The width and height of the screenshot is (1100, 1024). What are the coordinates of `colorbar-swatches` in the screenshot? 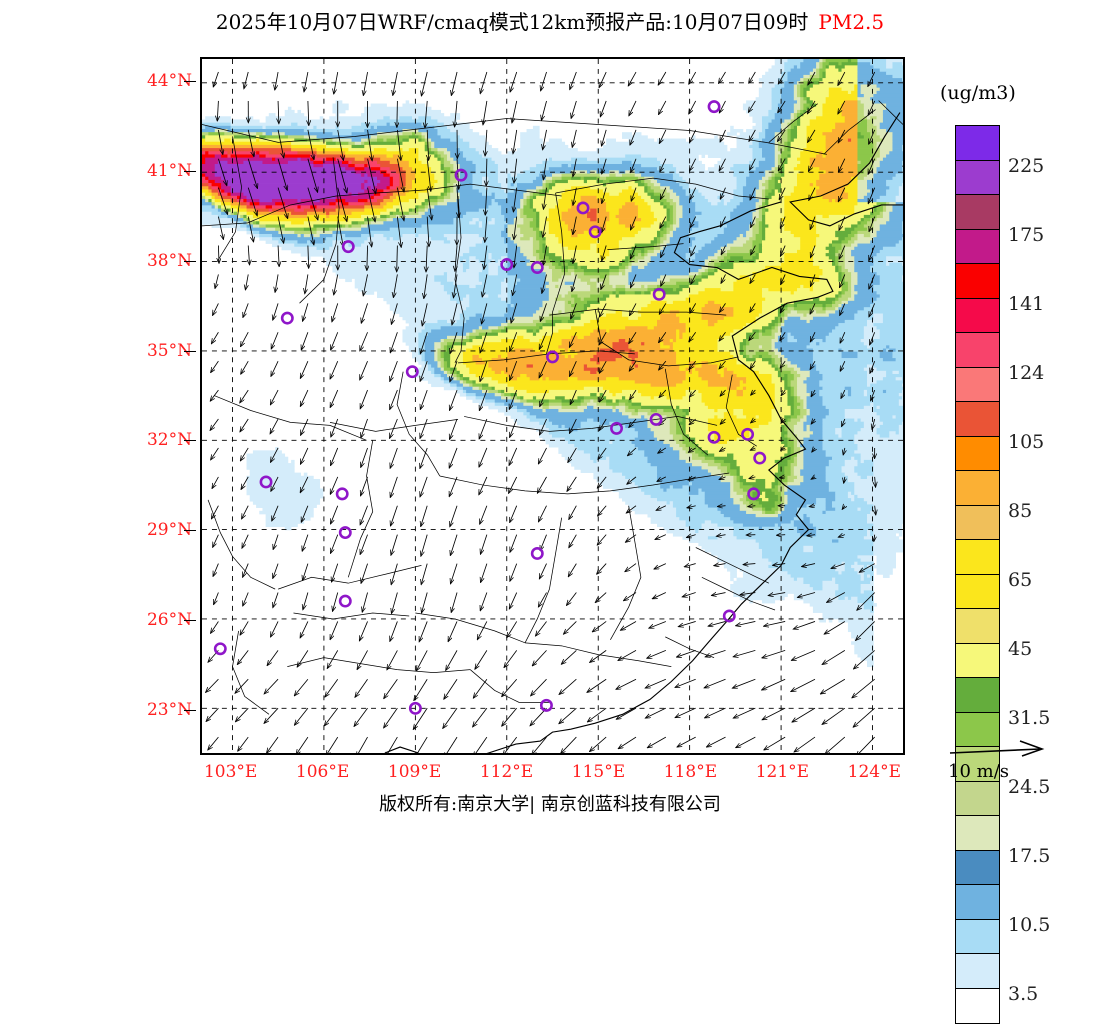 It's located at (977, 573).